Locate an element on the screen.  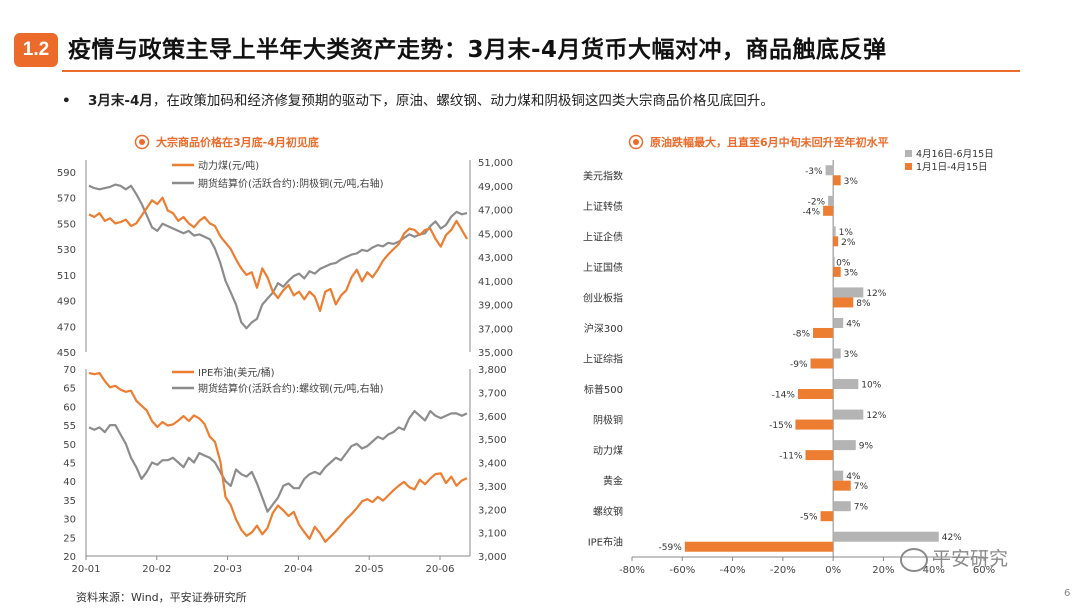
chart3-data-label: 42% is located at coordinates (952, 538).